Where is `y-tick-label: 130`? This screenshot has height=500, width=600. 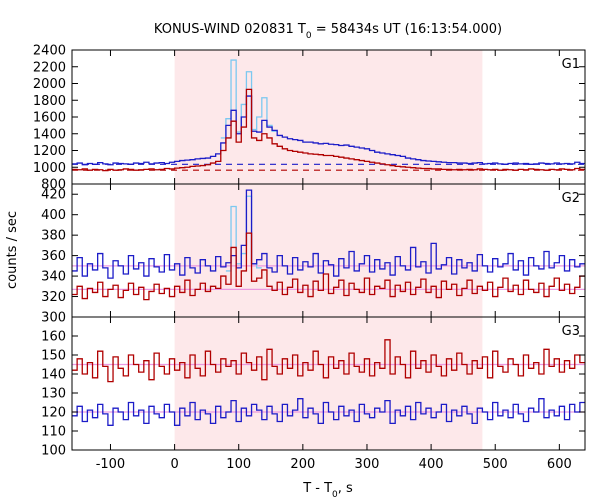
y-tick-label: 130 is located at coordinates (53, 394).